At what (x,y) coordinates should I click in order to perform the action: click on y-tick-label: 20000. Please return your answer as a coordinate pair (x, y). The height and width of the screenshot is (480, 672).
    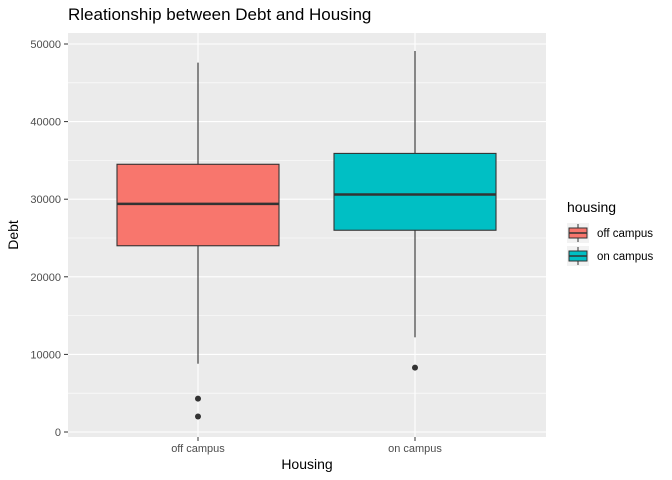
    Looking at the image, I should click on (45, 278).